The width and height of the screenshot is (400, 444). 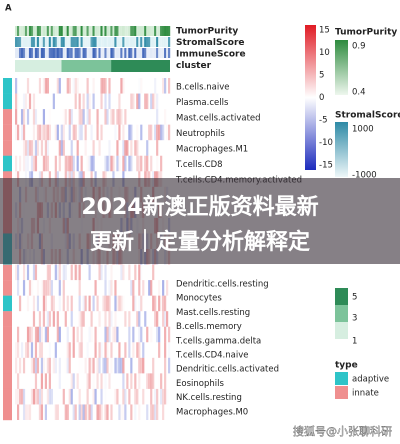 I want to click on cluster-band, so click(x=86, y=66).